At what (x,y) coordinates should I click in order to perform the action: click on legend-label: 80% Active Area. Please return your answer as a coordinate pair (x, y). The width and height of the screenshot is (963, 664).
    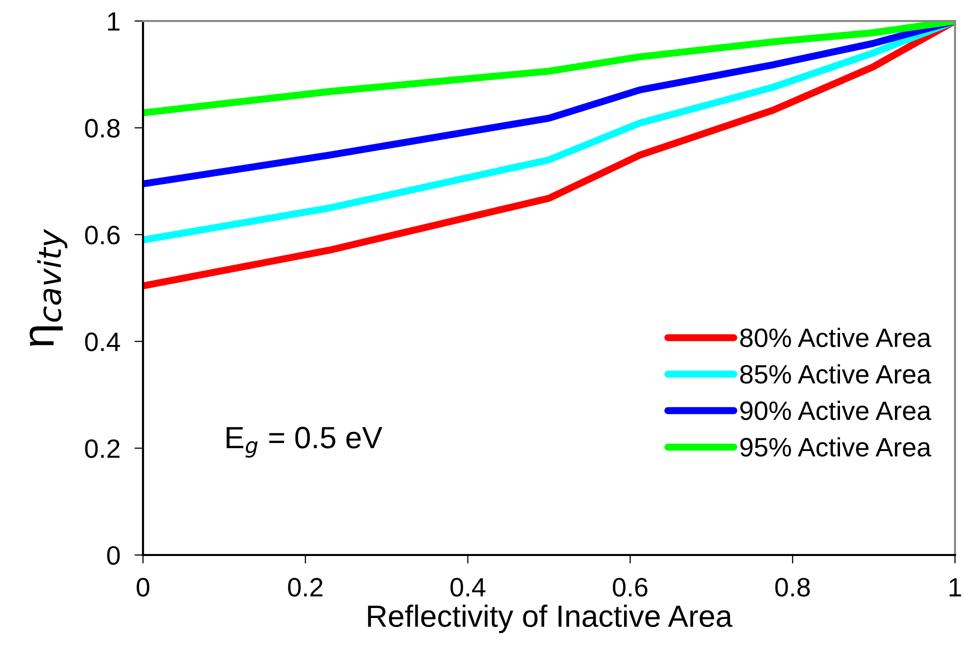
    Looking at the image, I should click on (836, 338).